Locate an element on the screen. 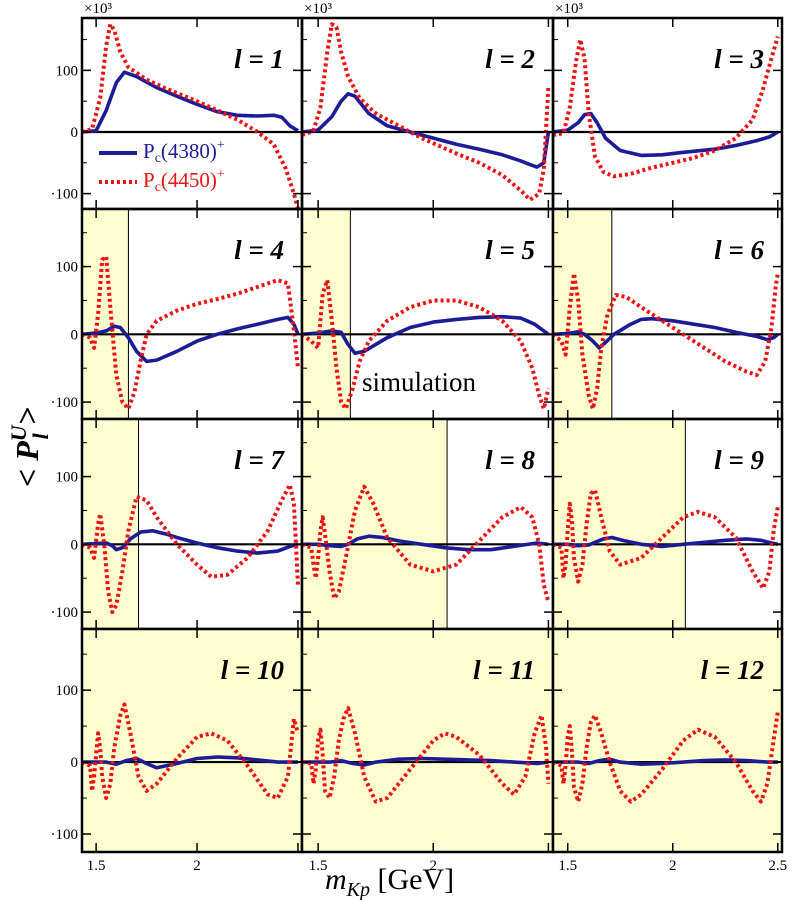 Image resolution: width=810 pixels, height=900 pixels. x-tick-label: 2.5 is located at coordinates (777, 866).